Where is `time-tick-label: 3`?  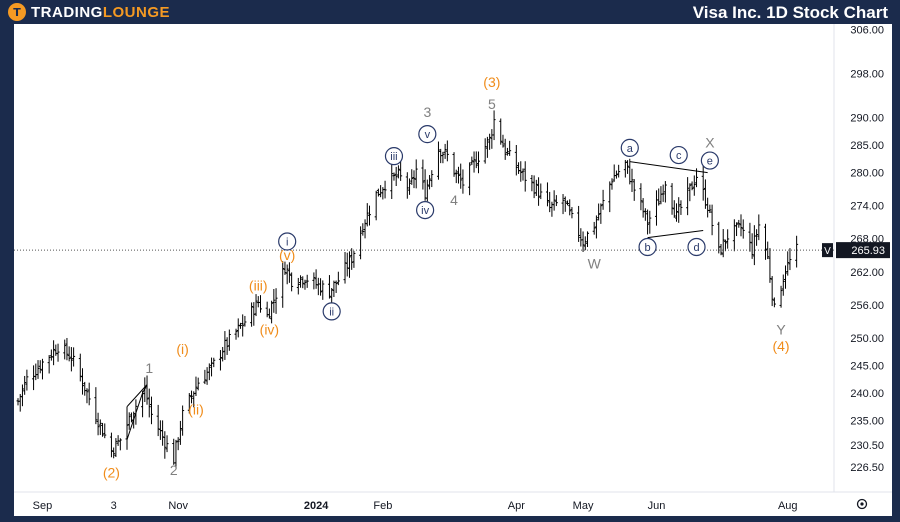 time-tick-label: 3 is located at coordinates (114, 506).